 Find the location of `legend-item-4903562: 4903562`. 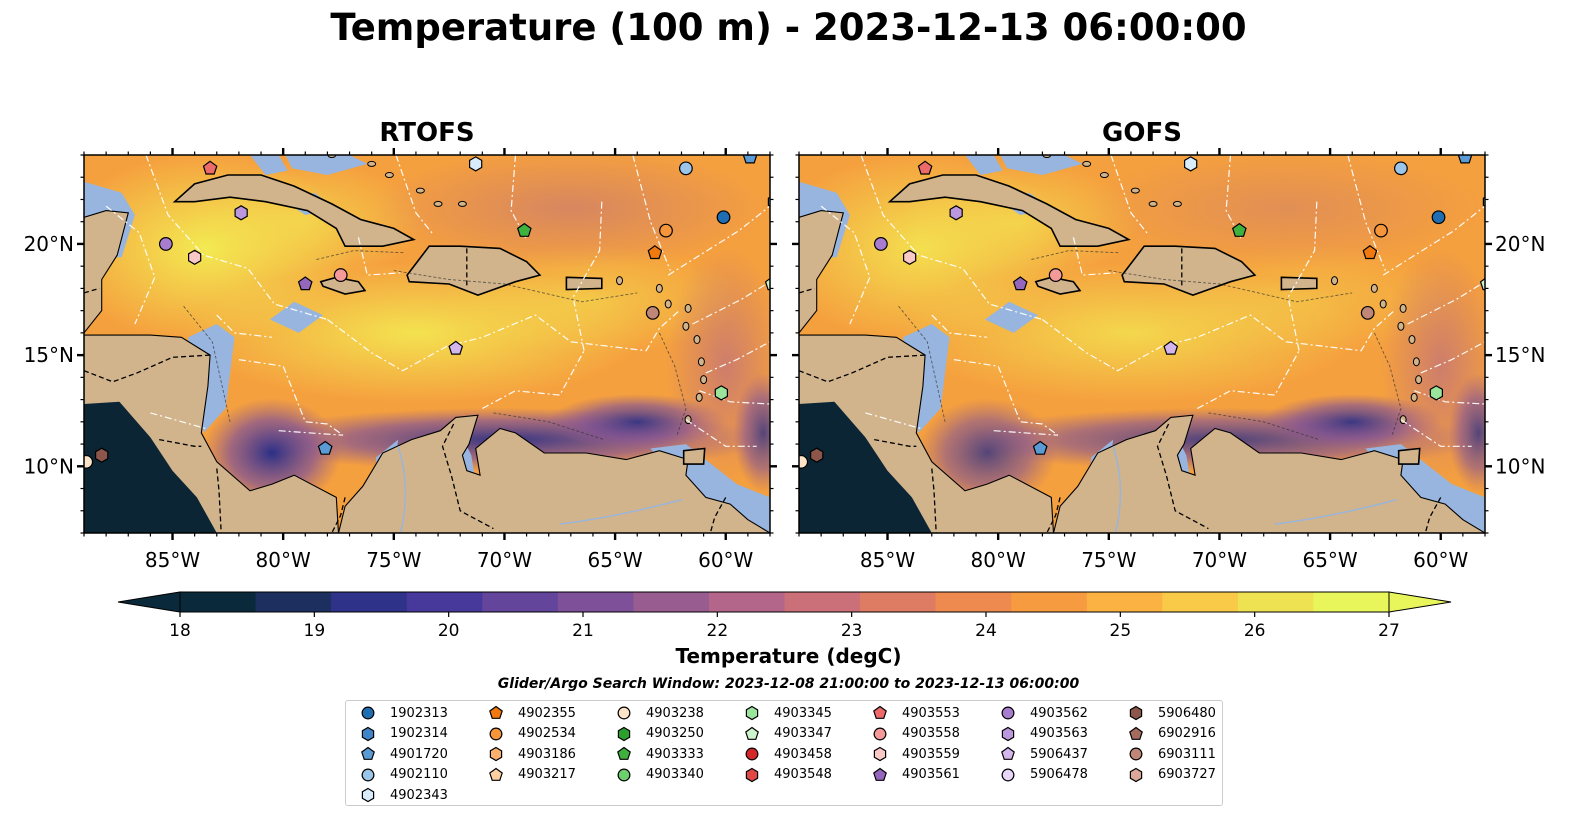

legend-item-4903562: 4903562 is located at coordinates (1042, 713).